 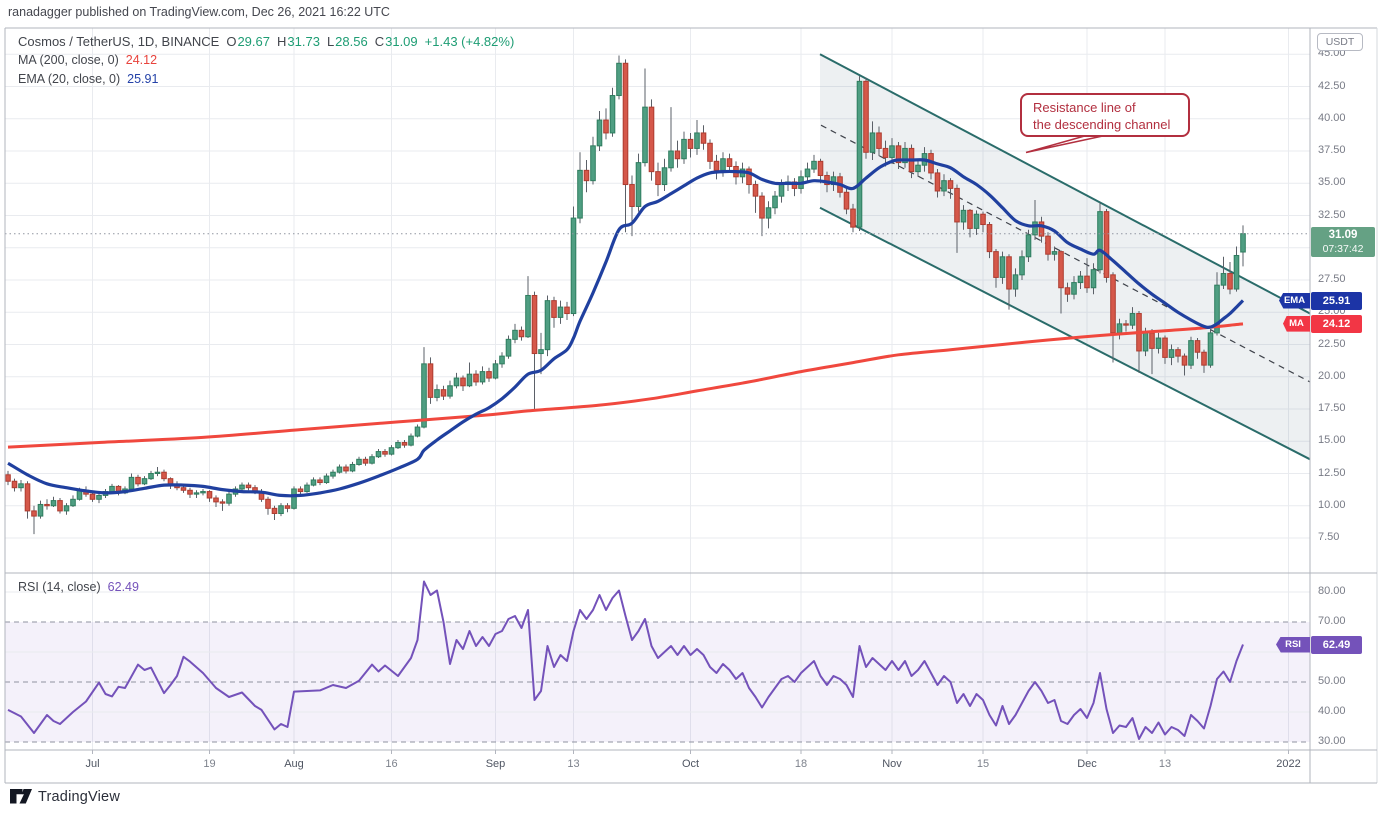 I want to click on rsi-tick-label: 30.00, so click(x=1332, y=741).